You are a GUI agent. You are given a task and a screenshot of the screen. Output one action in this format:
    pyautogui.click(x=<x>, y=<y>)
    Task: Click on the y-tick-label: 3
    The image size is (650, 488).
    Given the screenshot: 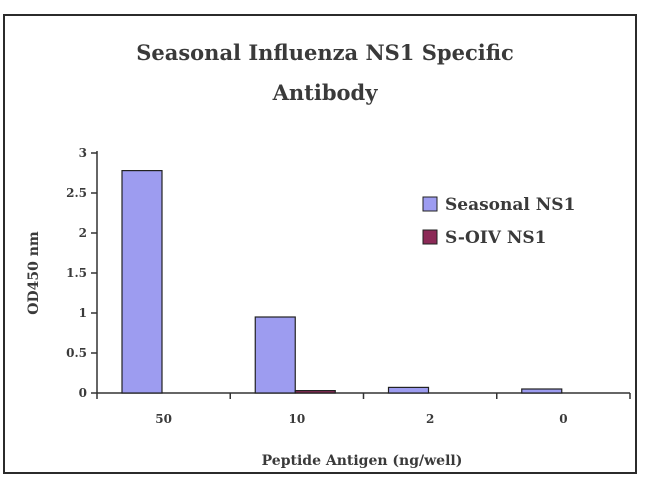 What is the action you would take?
    pyautogui.click(x=83, y=153)
    